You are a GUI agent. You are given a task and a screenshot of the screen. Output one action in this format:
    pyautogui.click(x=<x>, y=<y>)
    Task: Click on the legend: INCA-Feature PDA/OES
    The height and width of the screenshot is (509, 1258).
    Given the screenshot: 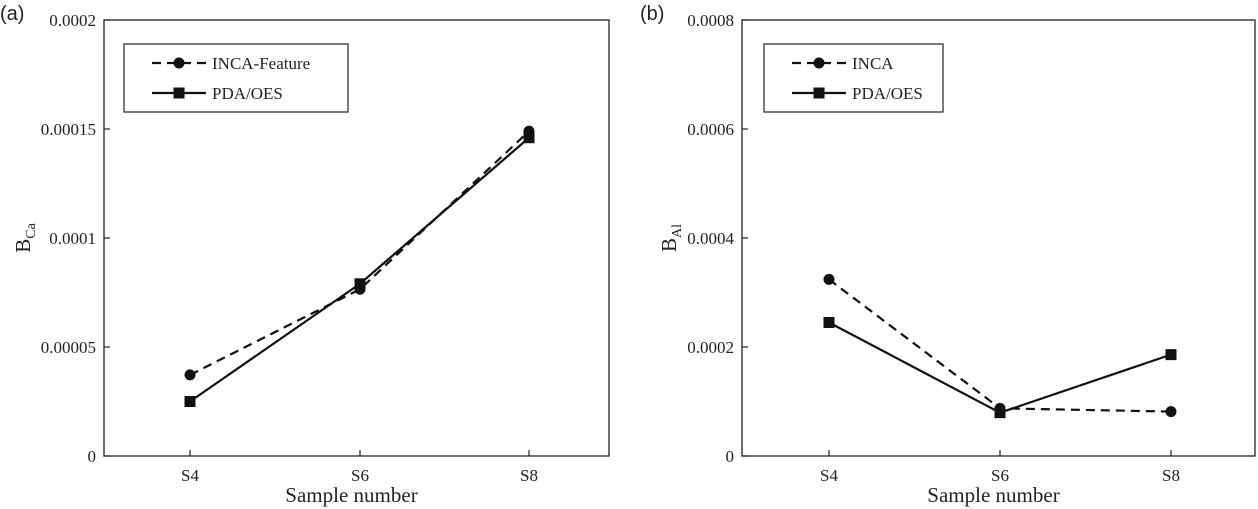 What is the action you would take?
    pyautogui.click(x=236, y=78)
    